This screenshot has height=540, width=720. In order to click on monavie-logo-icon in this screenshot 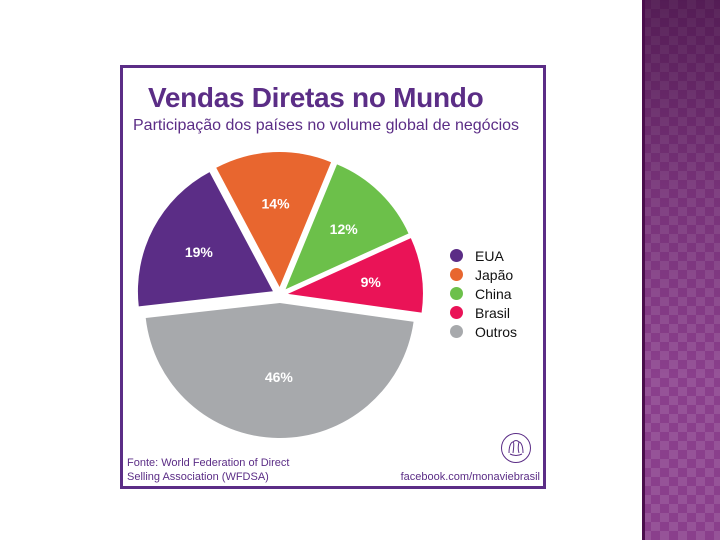, I will do `click(516, 448)`.